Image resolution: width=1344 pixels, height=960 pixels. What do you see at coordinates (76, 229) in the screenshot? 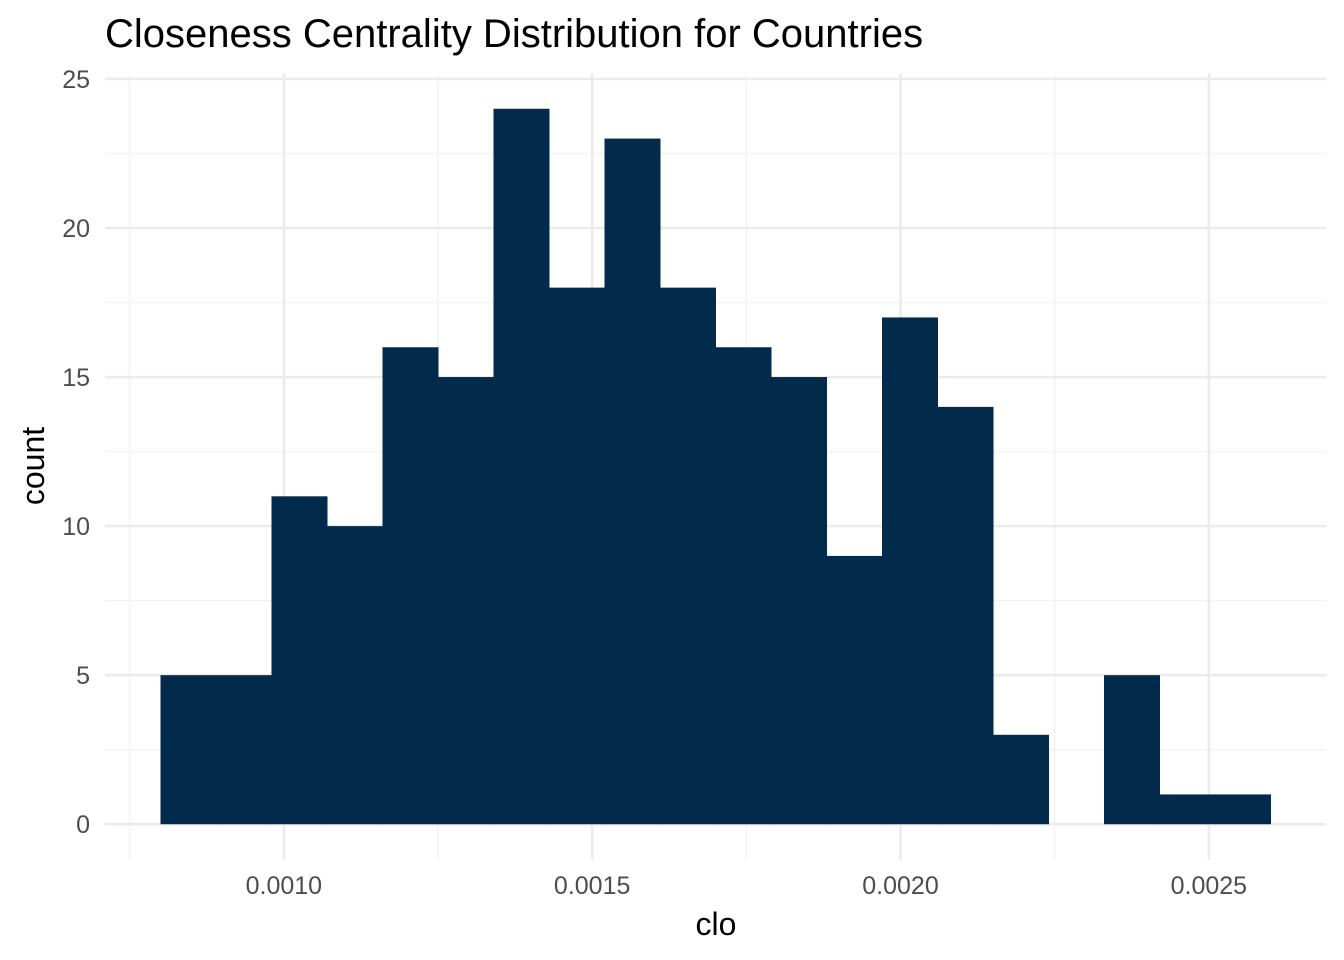
I see `y-tick-label: 20` at bounding box center [76, 229].